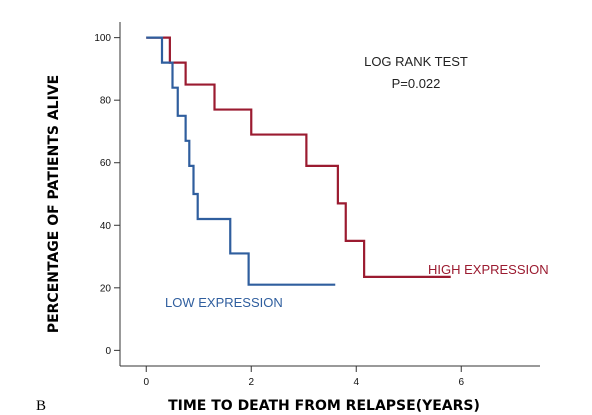  What do you see at coordinates (224, 302) in the screenshot?
I see `low-expression-label: LOW EXPRESSION` at bounding box center [224, 302].